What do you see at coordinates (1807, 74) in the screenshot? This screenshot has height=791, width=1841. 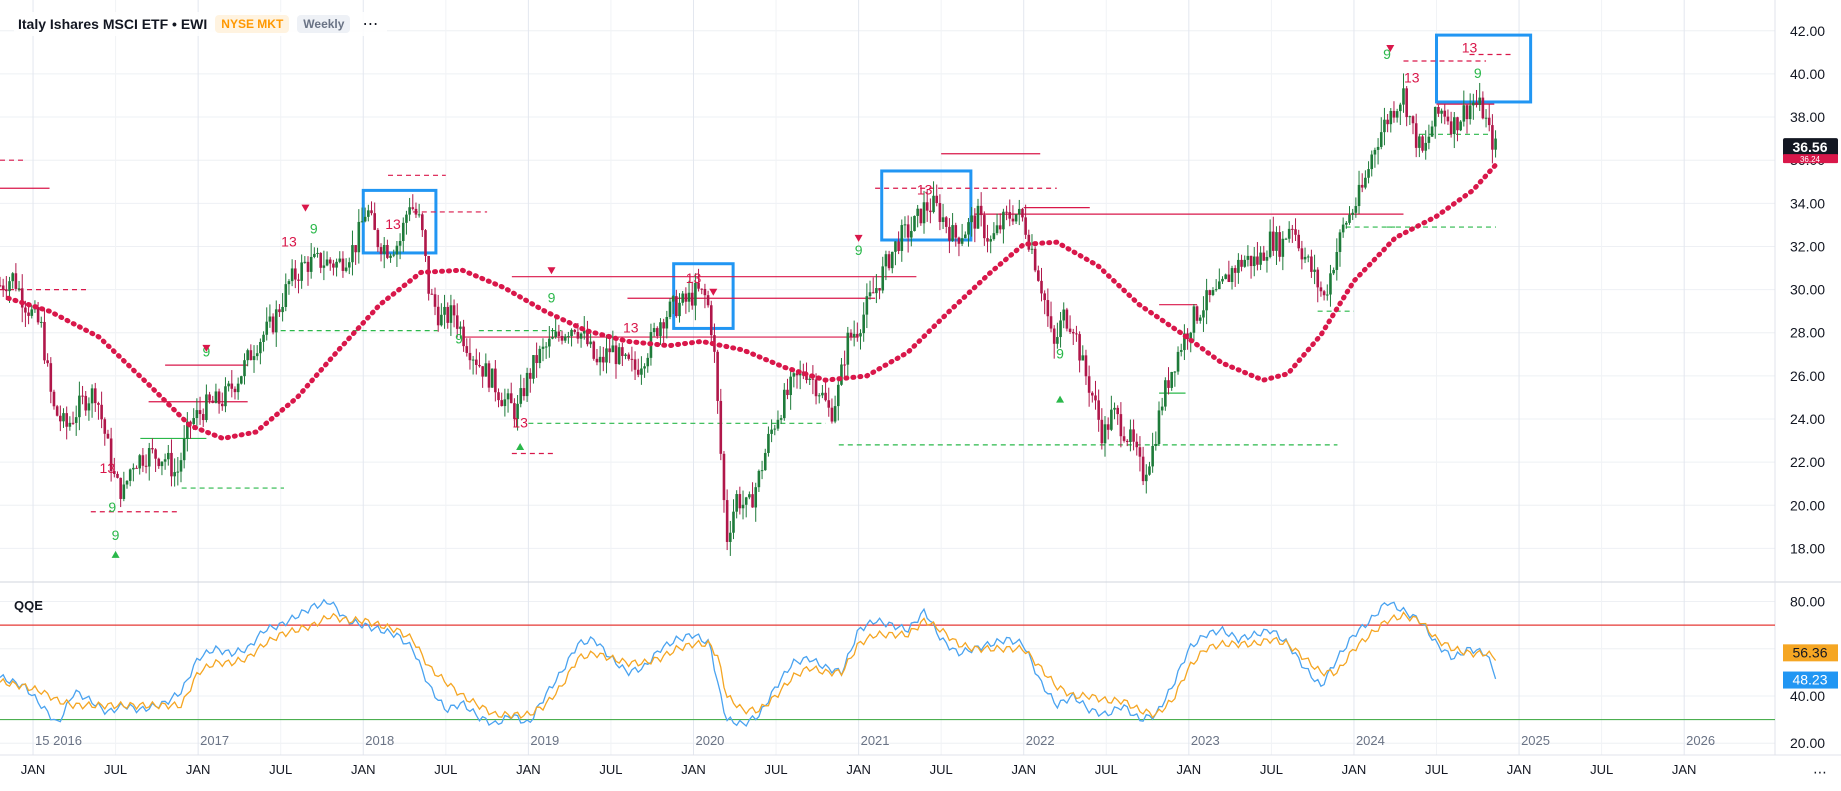 I see `price-axis-tick: 40.00` at bounding box center [1807, 74].